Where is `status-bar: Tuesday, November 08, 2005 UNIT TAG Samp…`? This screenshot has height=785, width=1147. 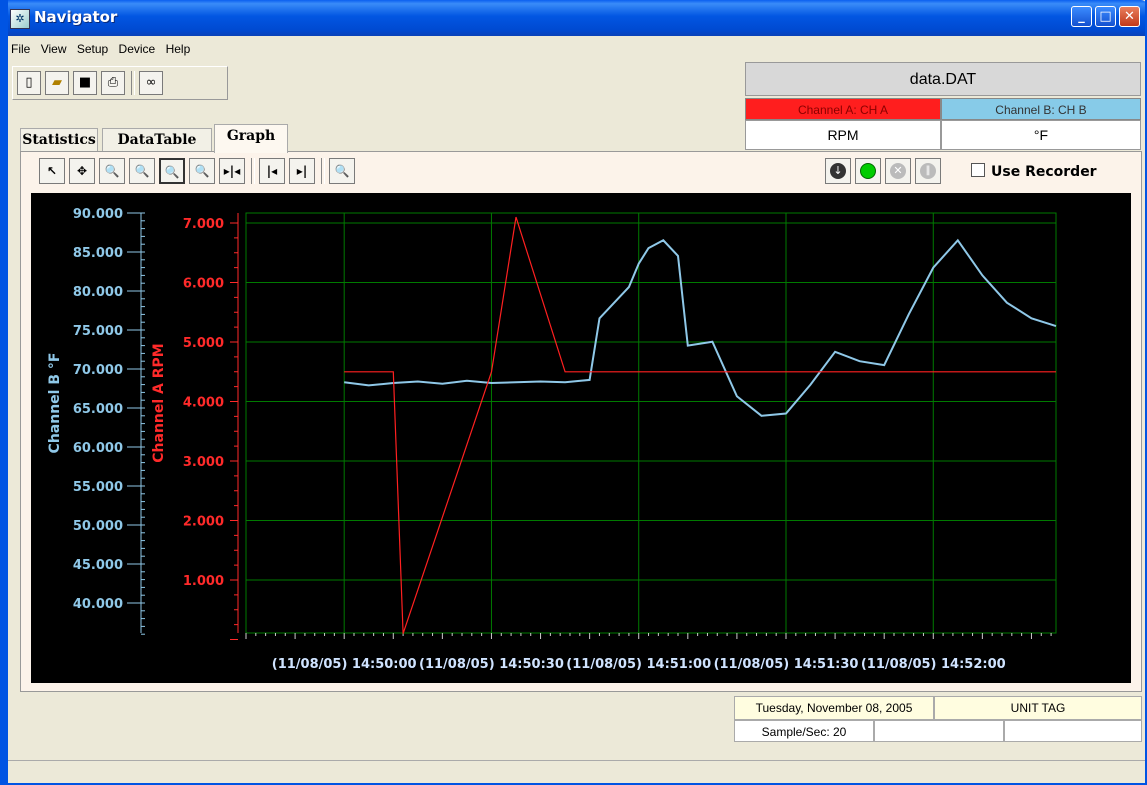 status-bar: Tuesday, November 08, 2005 UNIT TAG Samp… is located at coordinates (939, 719).